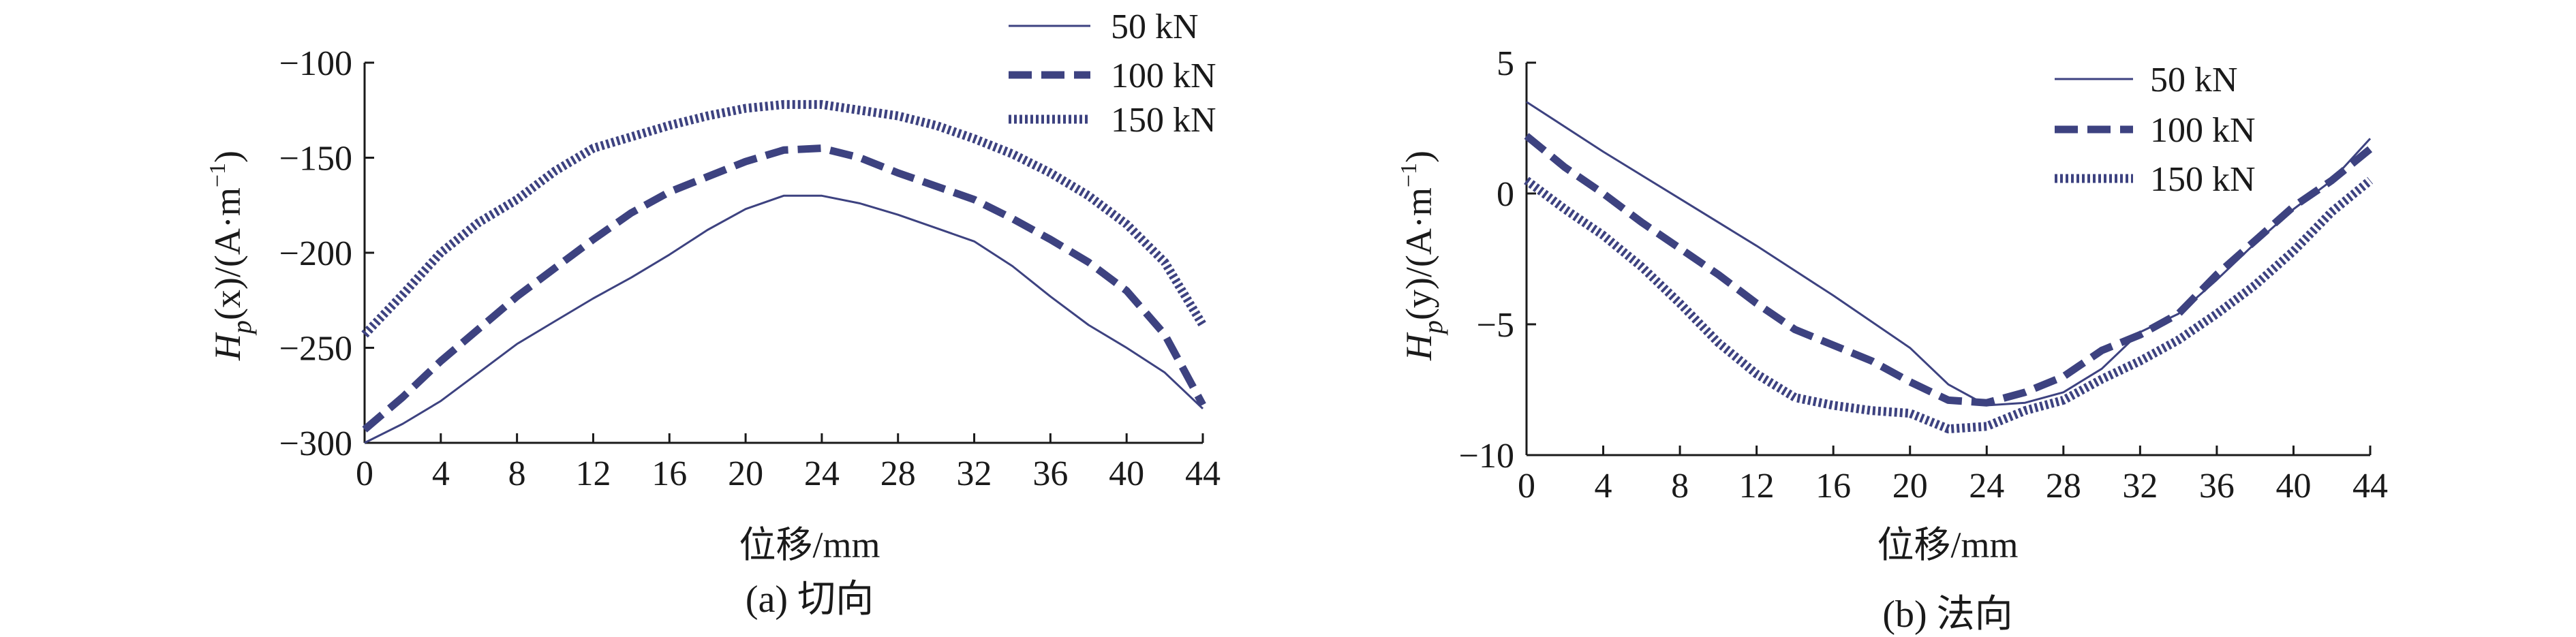 The width and height of the screenshot is (2576, 637). I want to click on panel-b-x-tick-label: 16, so click(1833, 486).